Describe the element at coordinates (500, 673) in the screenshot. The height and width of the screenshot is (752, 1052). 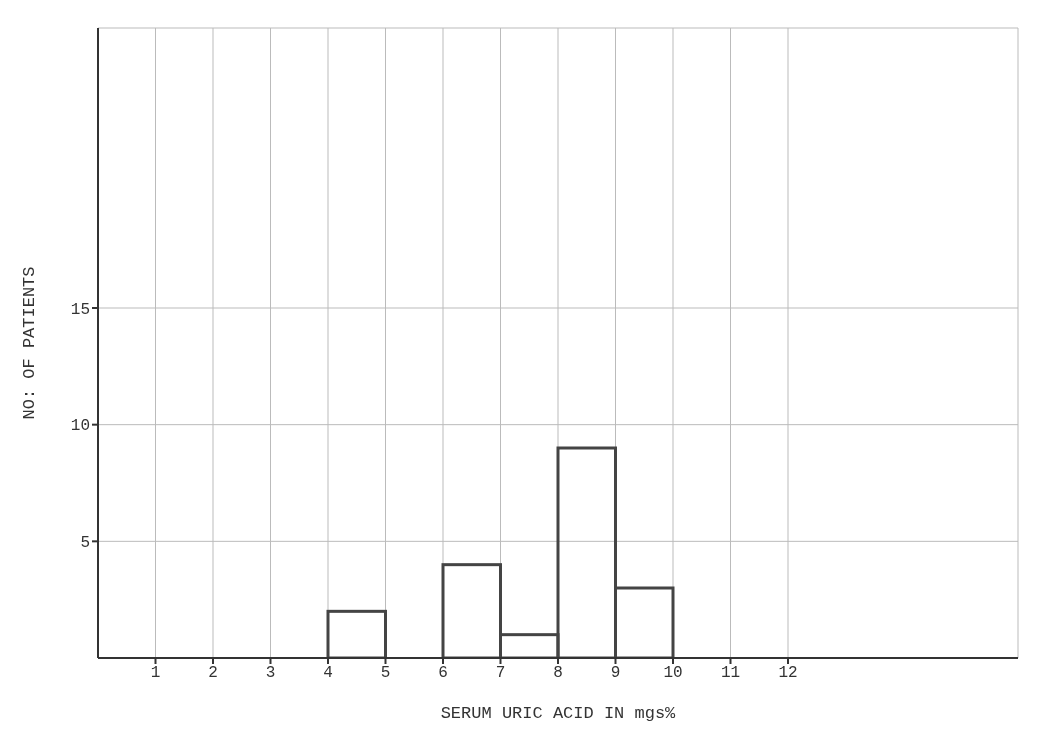
I see `x-tick-label: 7` at that location.